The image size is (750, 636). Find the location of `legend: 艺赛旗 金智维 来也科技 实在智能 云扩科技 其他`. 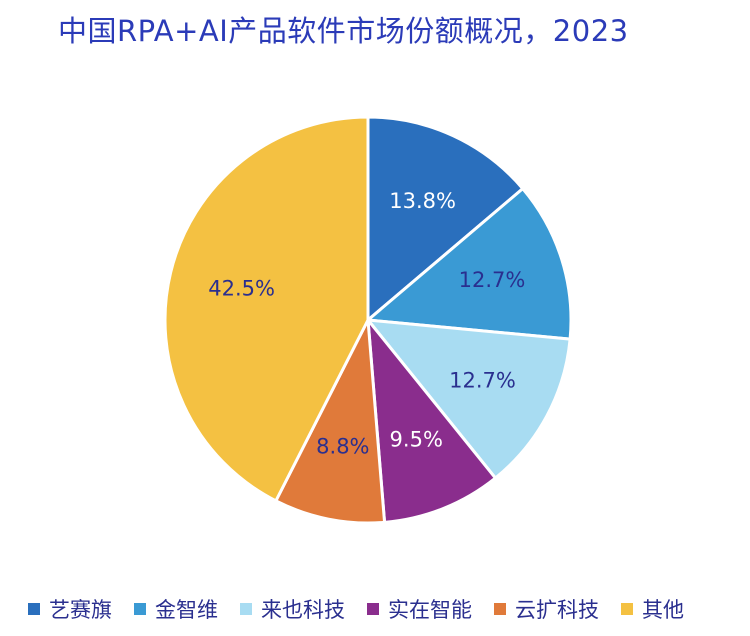

legend: 艺赛旗 金智维 来也科技 实在智能 云扩科技 其他 is located at coordinates (378, 609).